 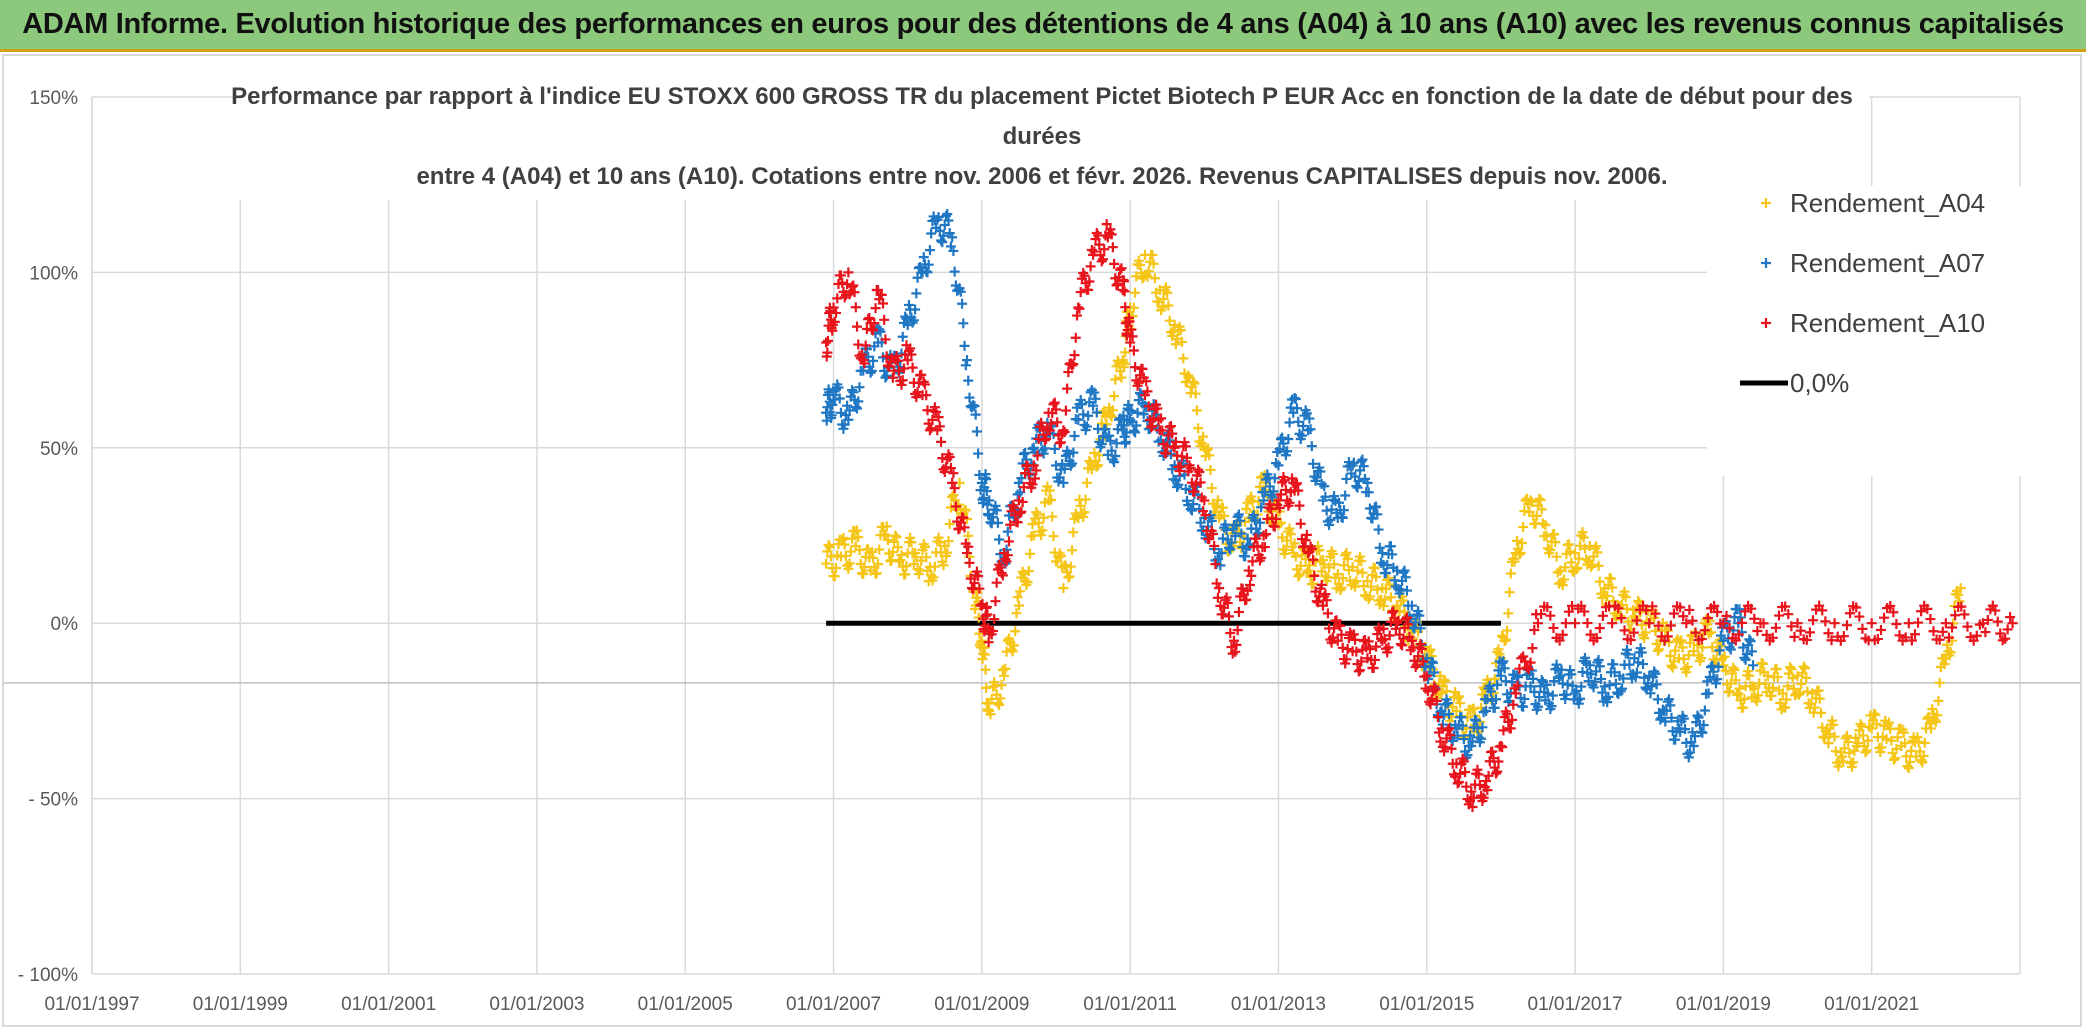 I want to click on x-tick-label: 01/01/2001, so click(x=388, y=1004).